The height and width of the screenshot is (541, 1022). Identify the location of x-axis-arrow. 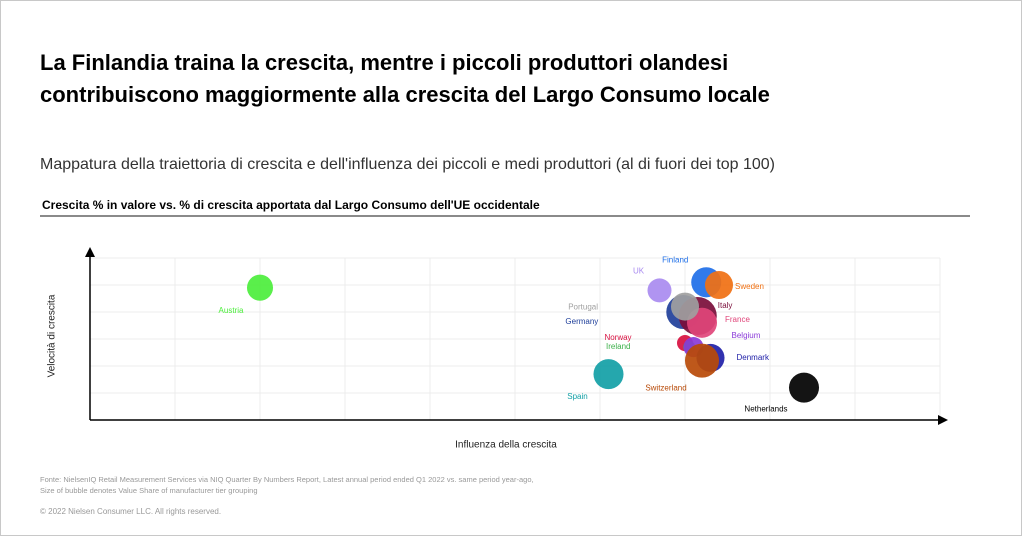
(943, 420).